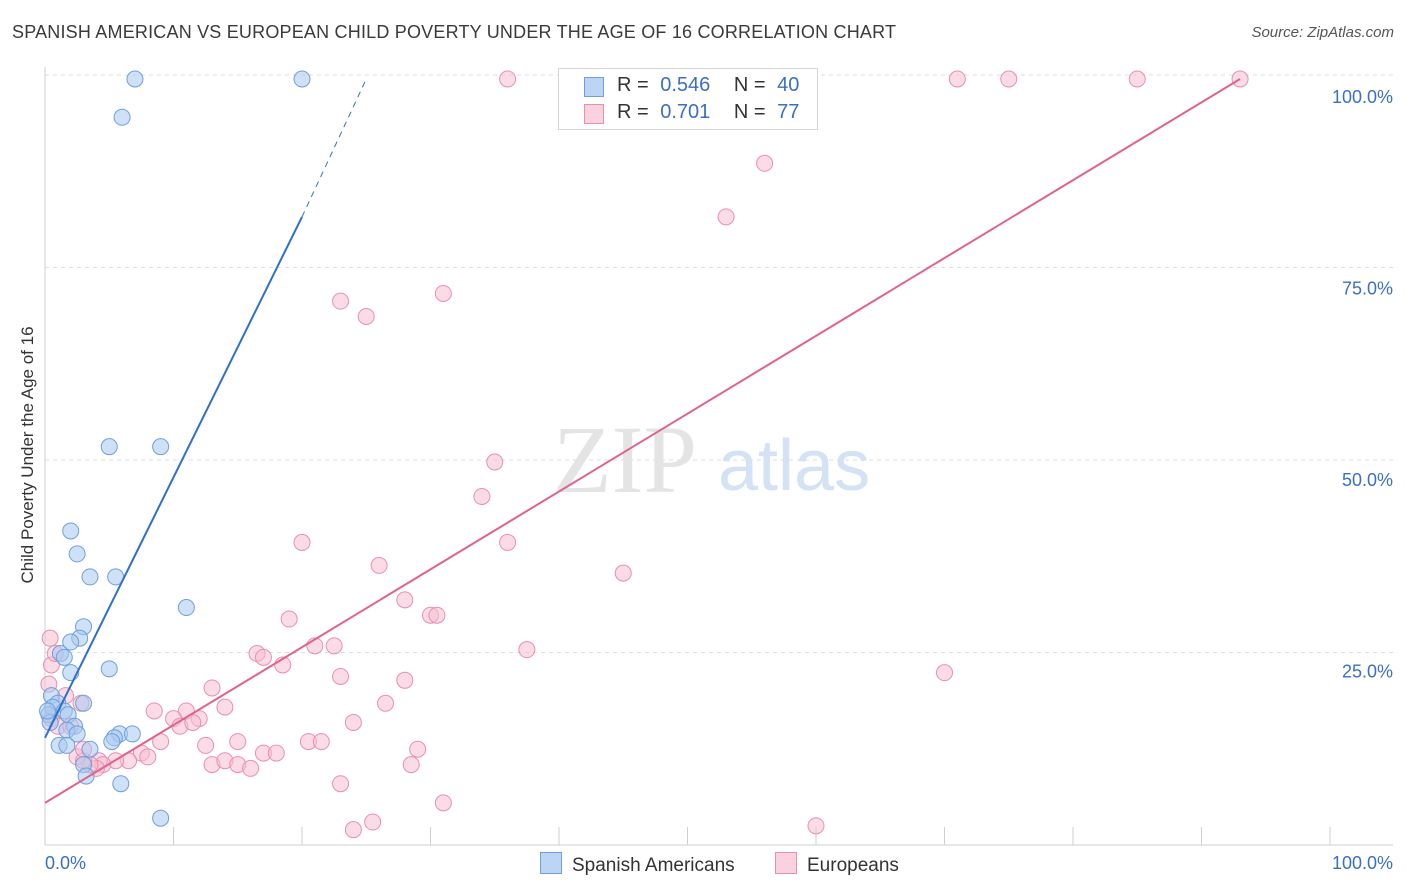 The height and width of the screenshot is (892, 1406). I want to click on trend-line-dashed-extension, so click(334, 148).